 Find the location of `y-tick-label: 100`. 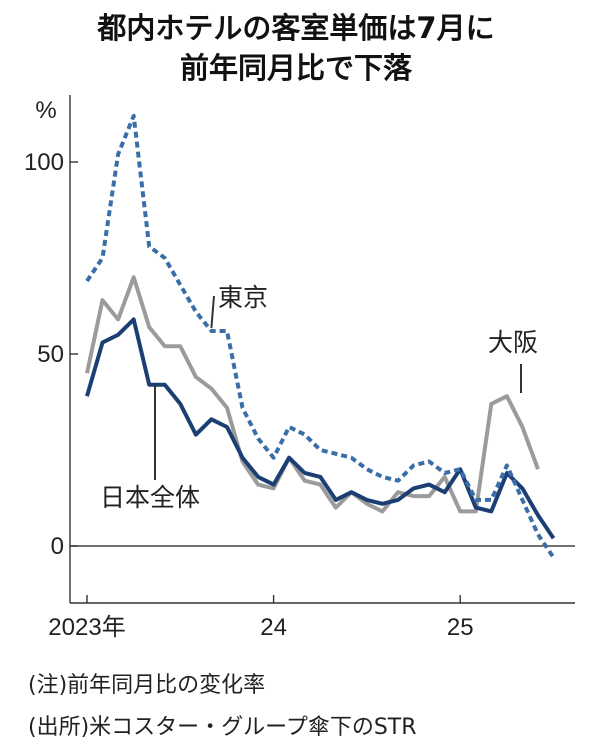

y-tick-label: 100 is located at coordinates (44, 162).